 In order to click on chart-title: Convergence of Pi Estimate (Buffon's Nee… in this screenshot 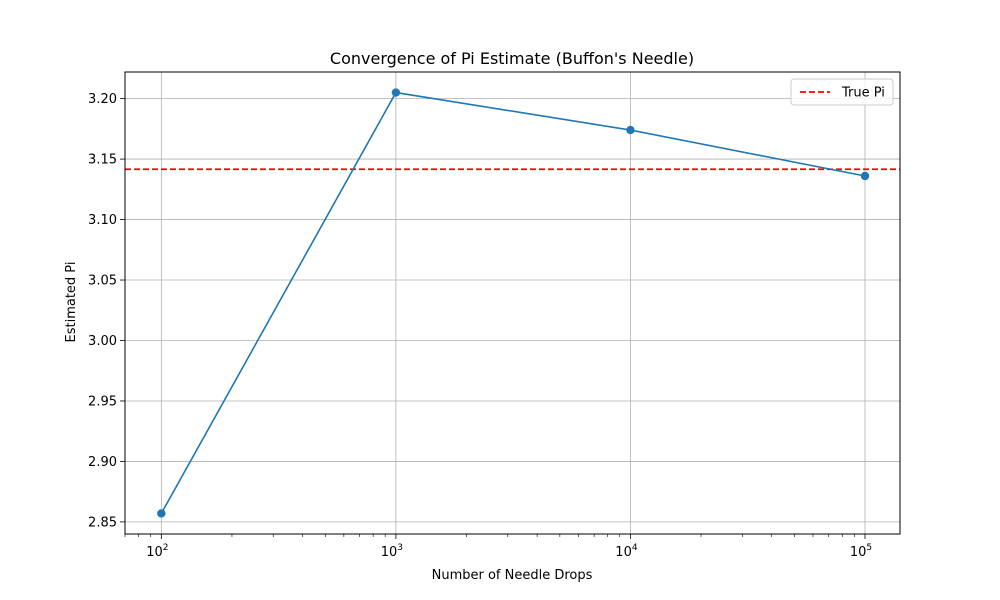, I will do `click(512, 58)`.